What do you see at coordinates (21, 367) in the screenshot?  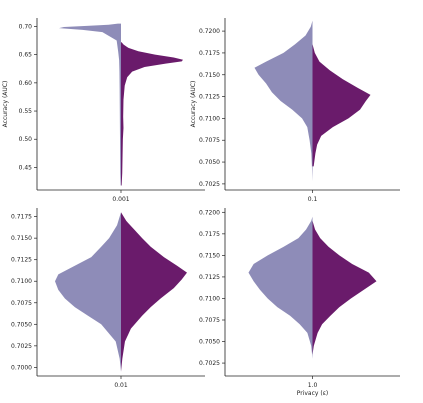 I see `y-tick-label: 0.7000` at bounding box center [21, 367].